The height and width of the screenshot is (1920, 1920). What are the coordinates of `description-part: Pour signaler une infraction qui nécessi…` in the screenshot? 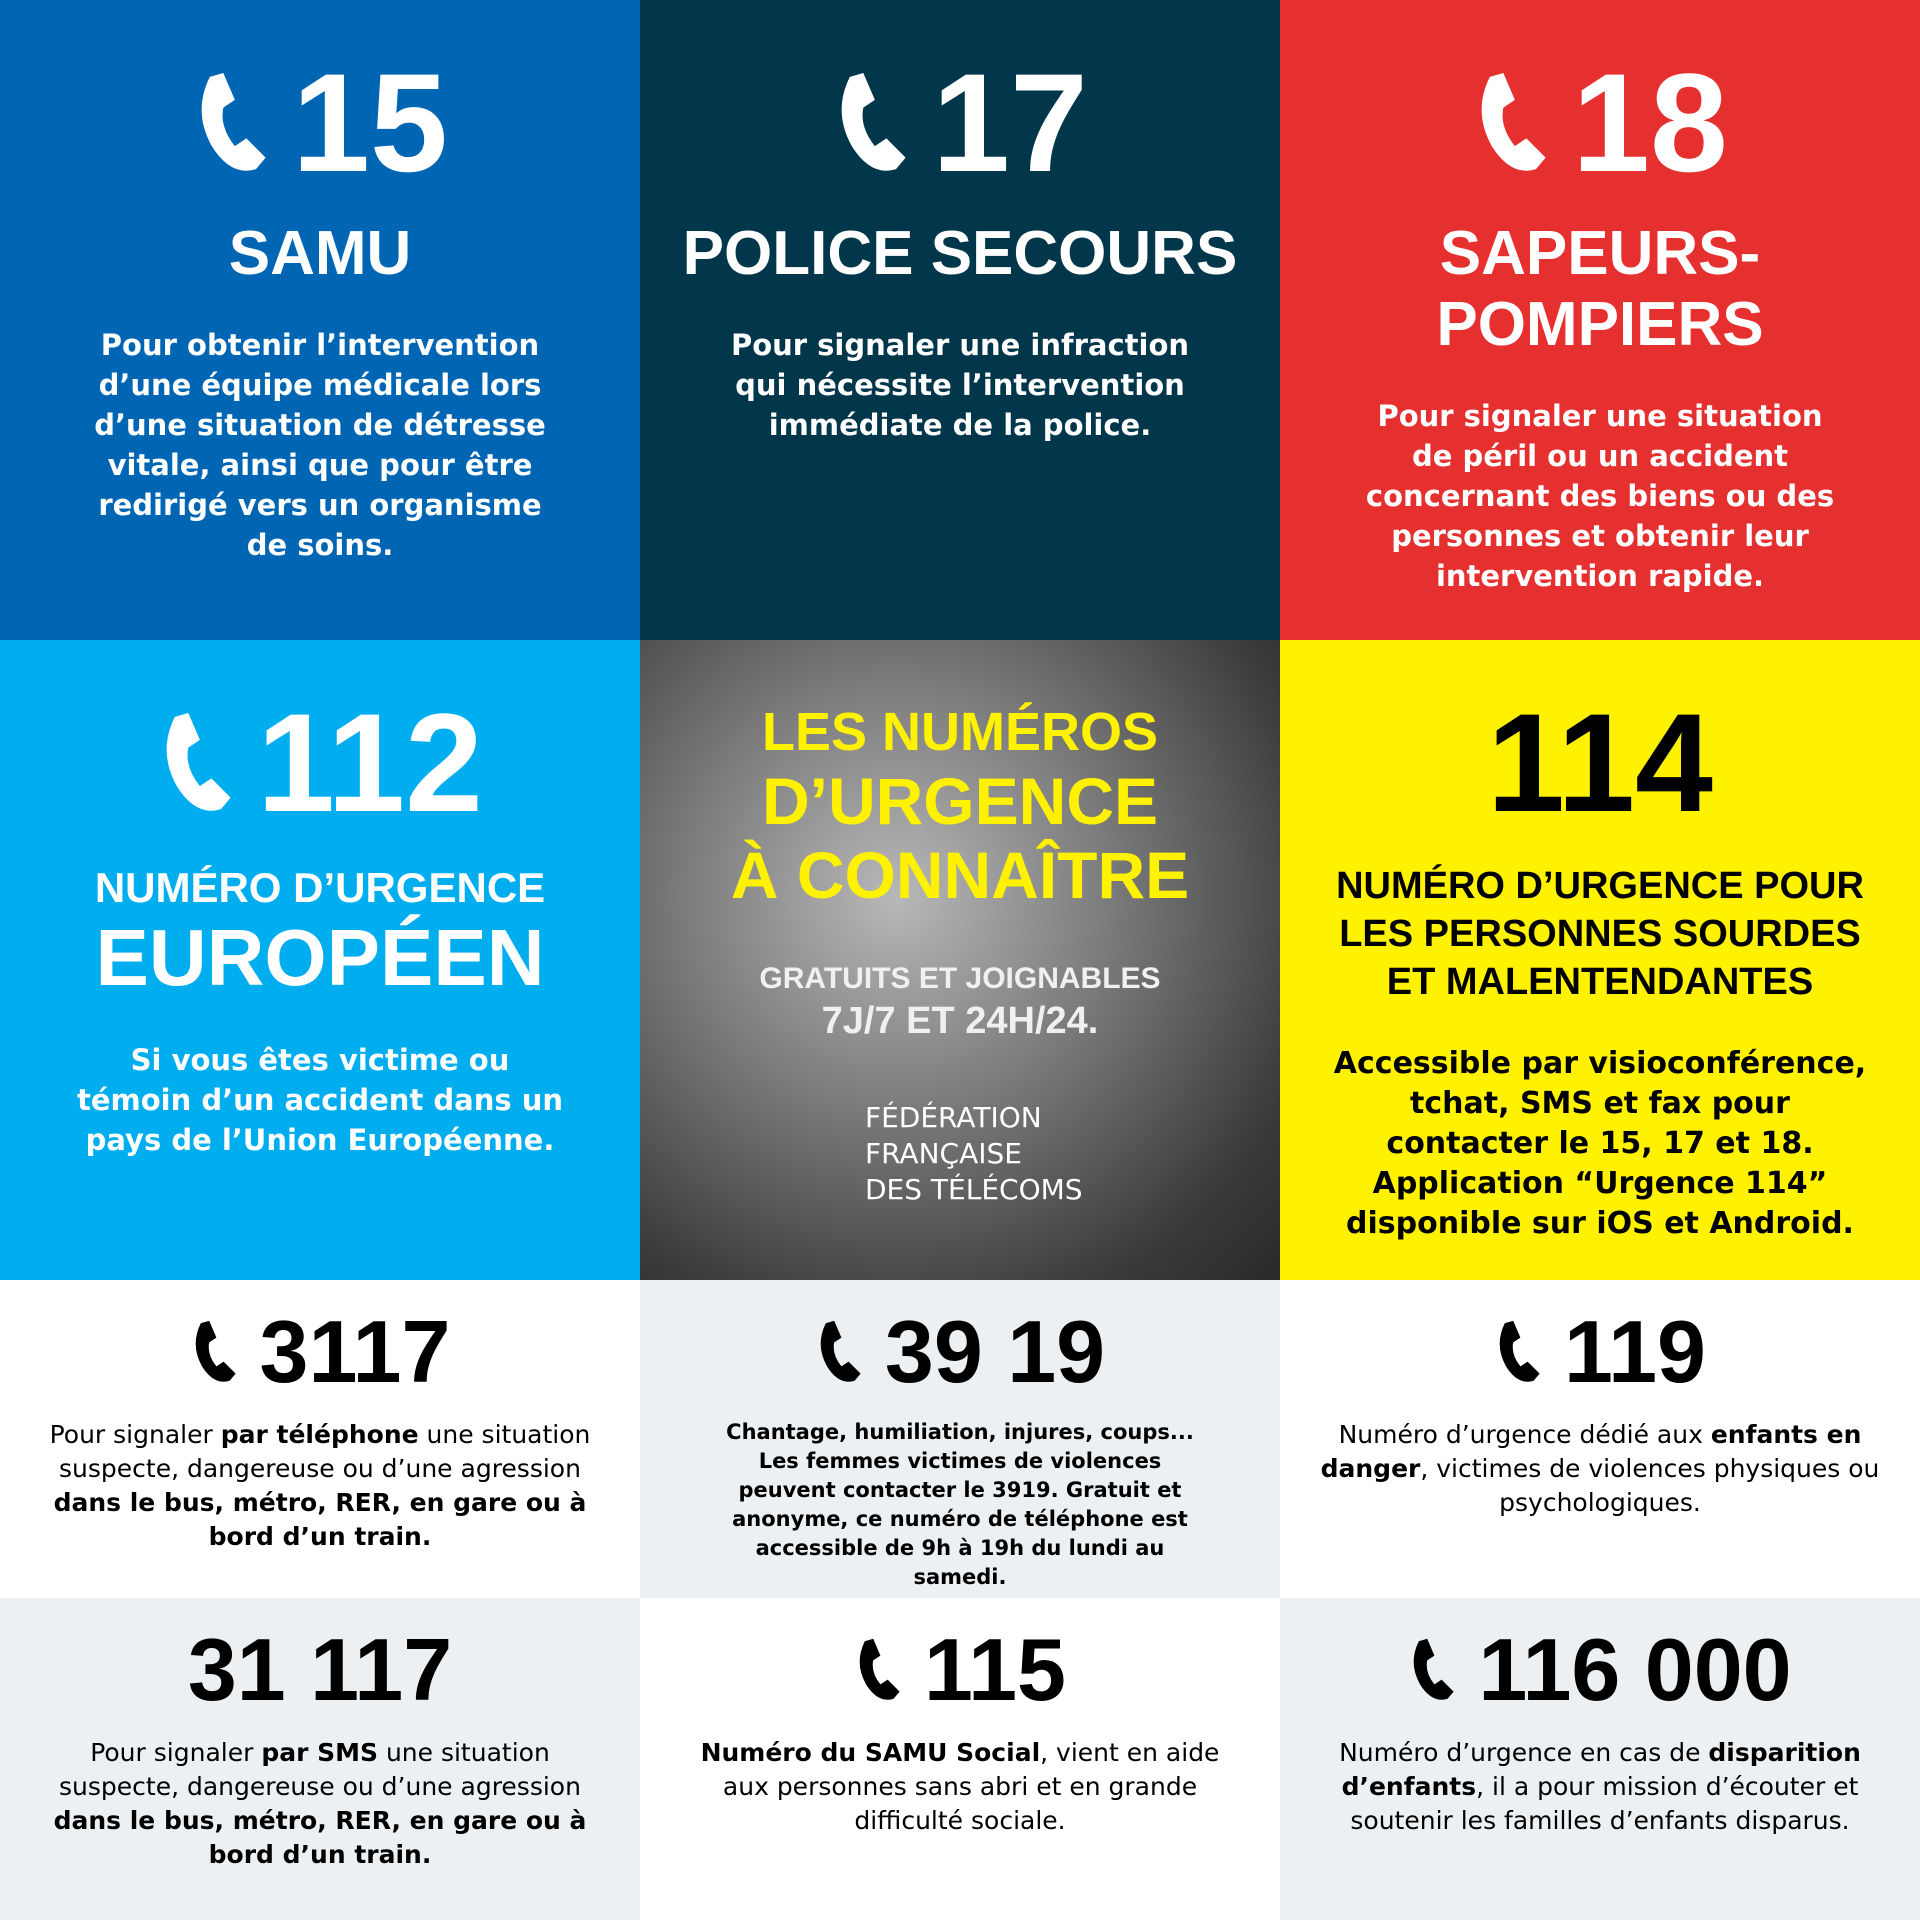 It's located at (960, 385).